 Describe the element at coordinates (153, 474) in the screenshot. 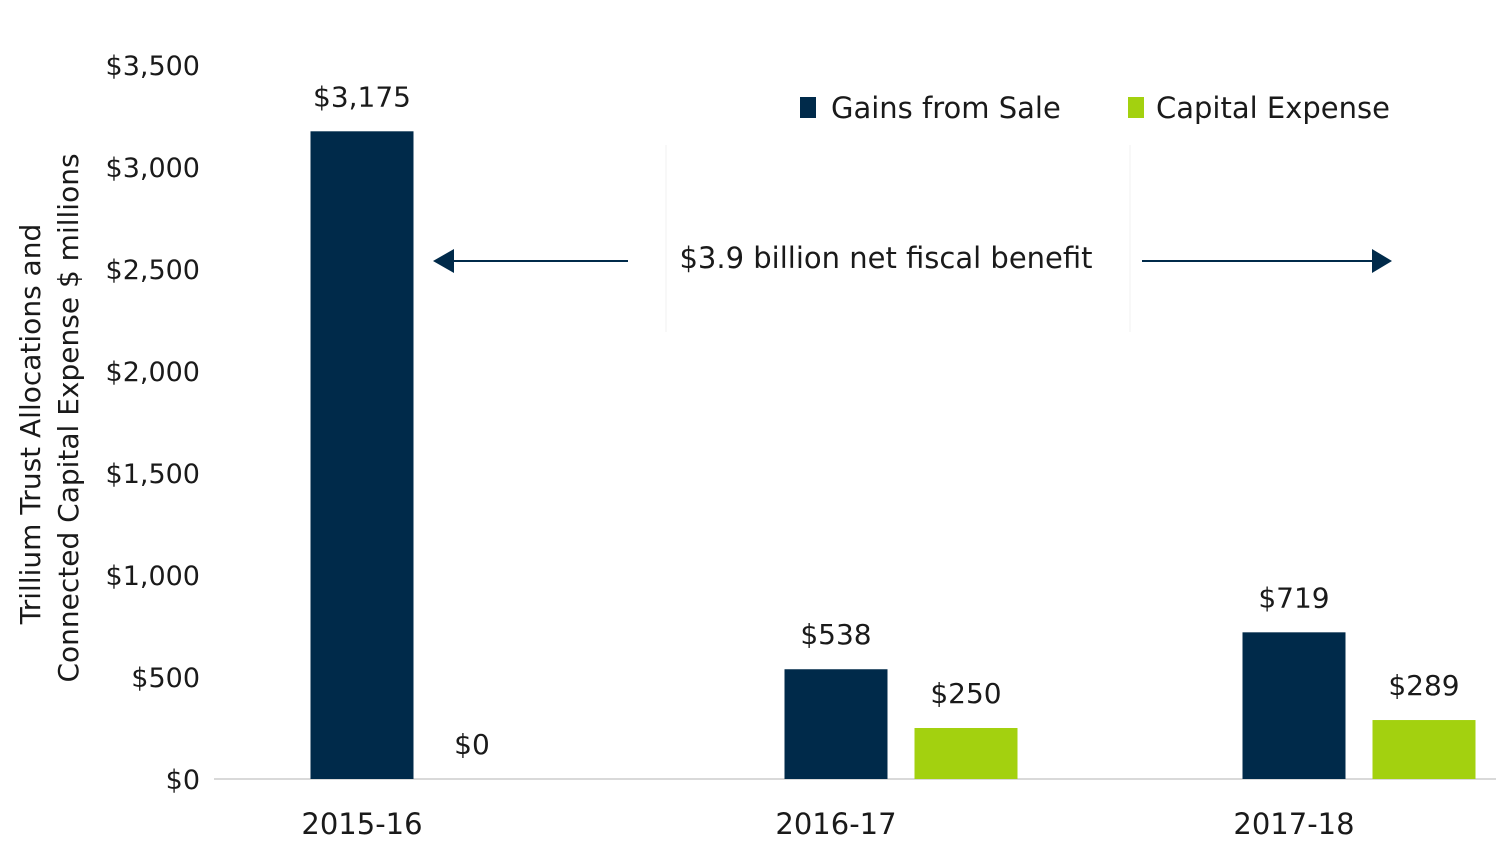

I see `y-tick-label: $1,500` at that location.